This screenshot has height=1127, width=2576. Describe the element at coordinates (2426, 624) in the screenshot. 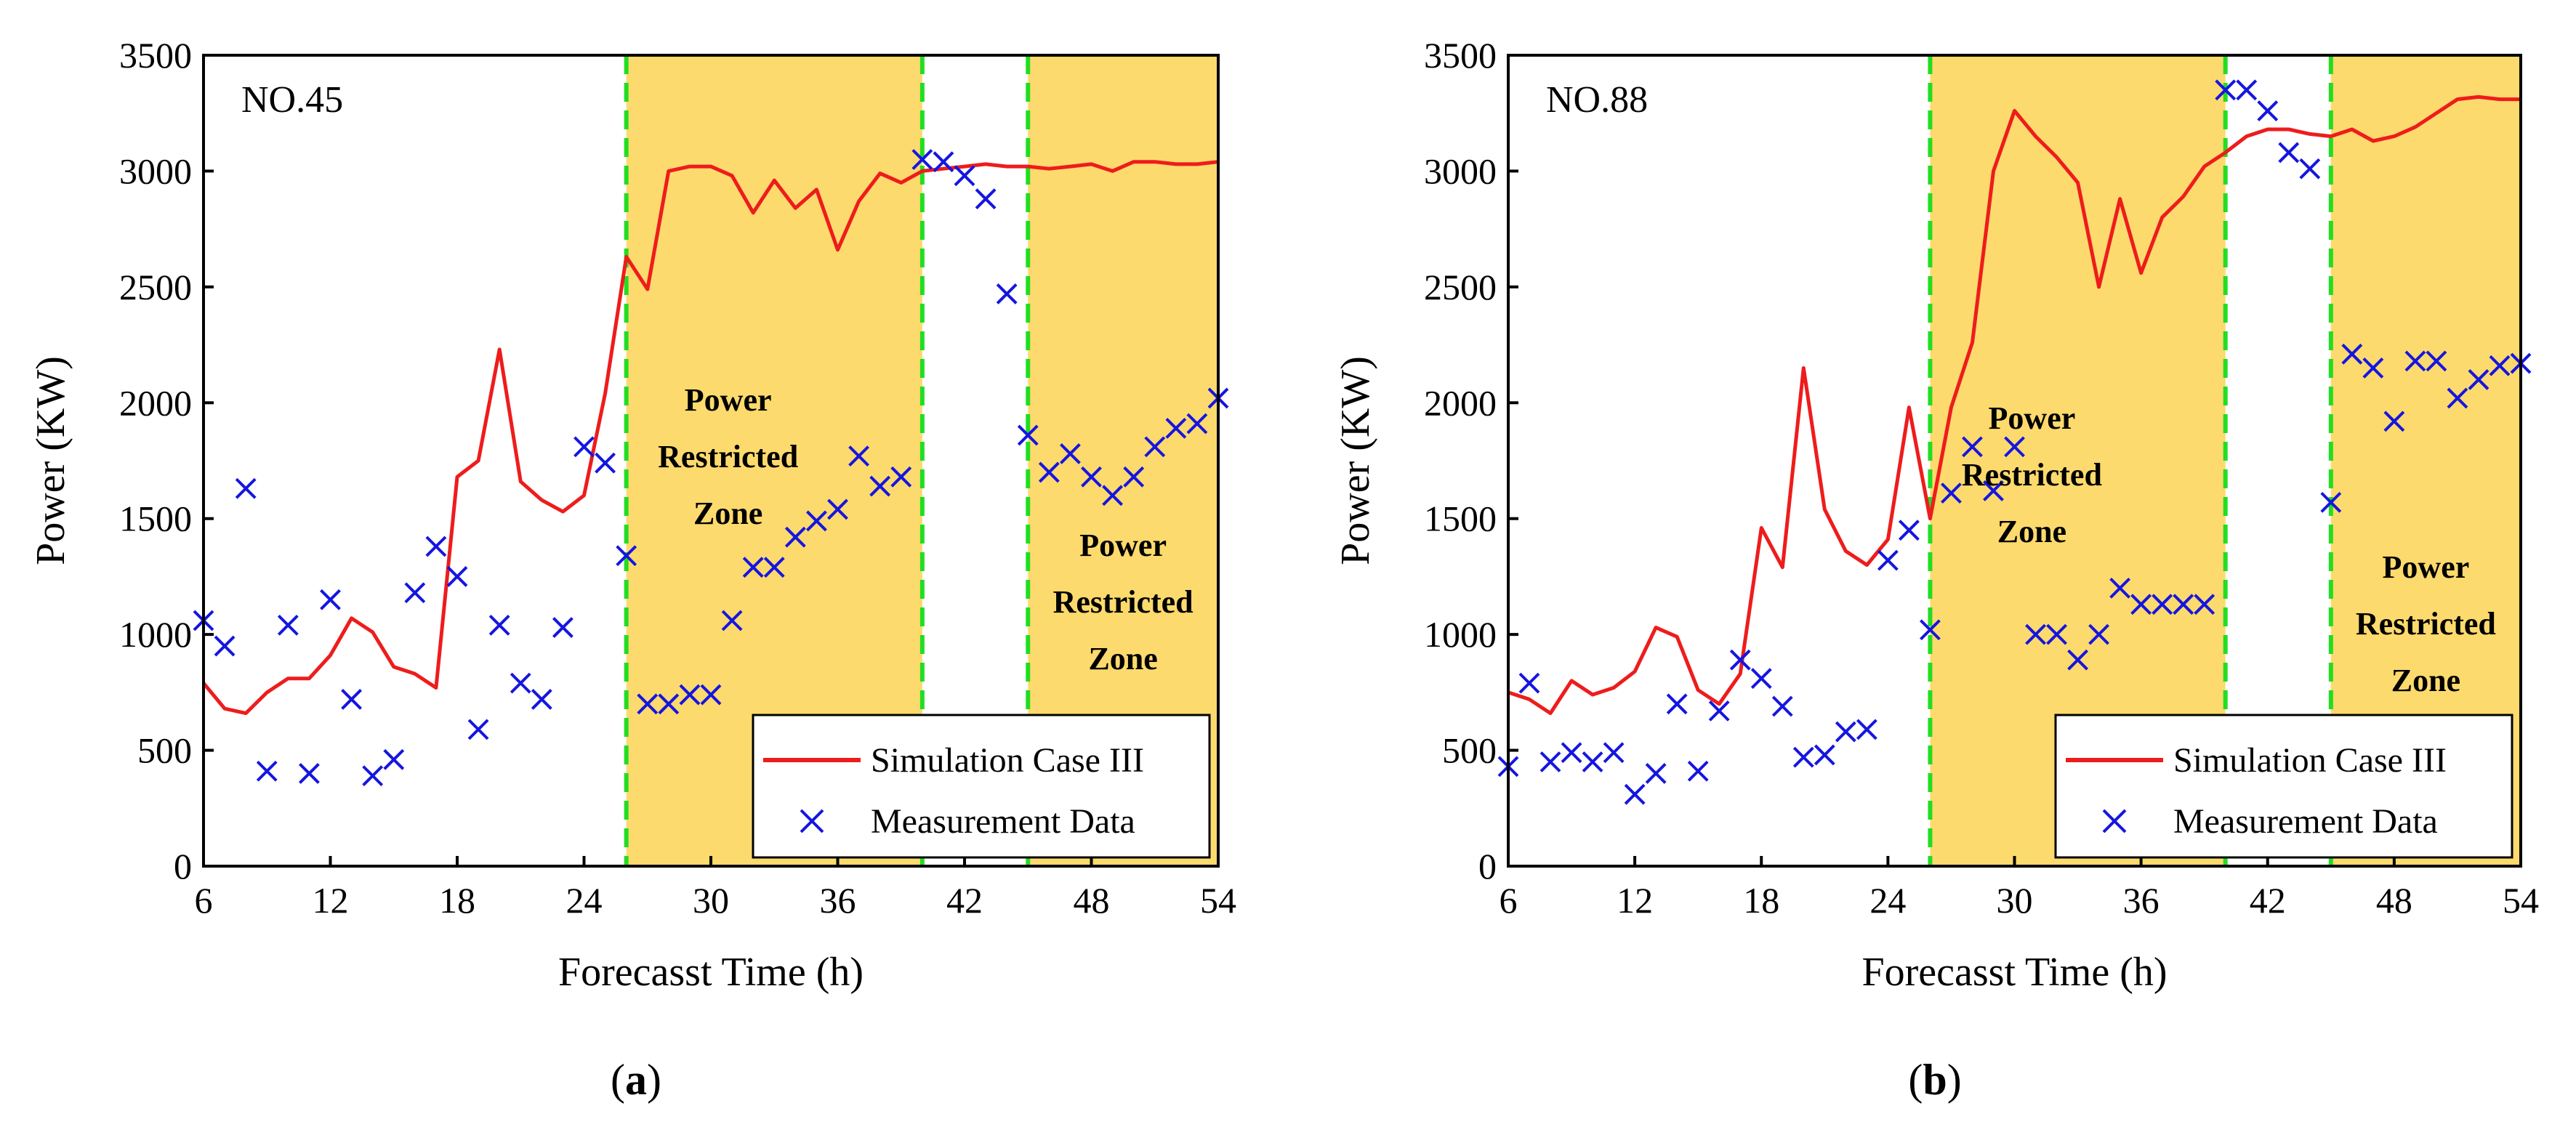

I see `zone-label-line: Restricted` at that location.